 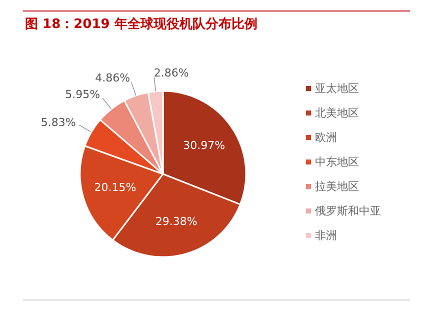 I want to click on legend-label: 俄罗斯和中亚, so click(x=348, y=211).